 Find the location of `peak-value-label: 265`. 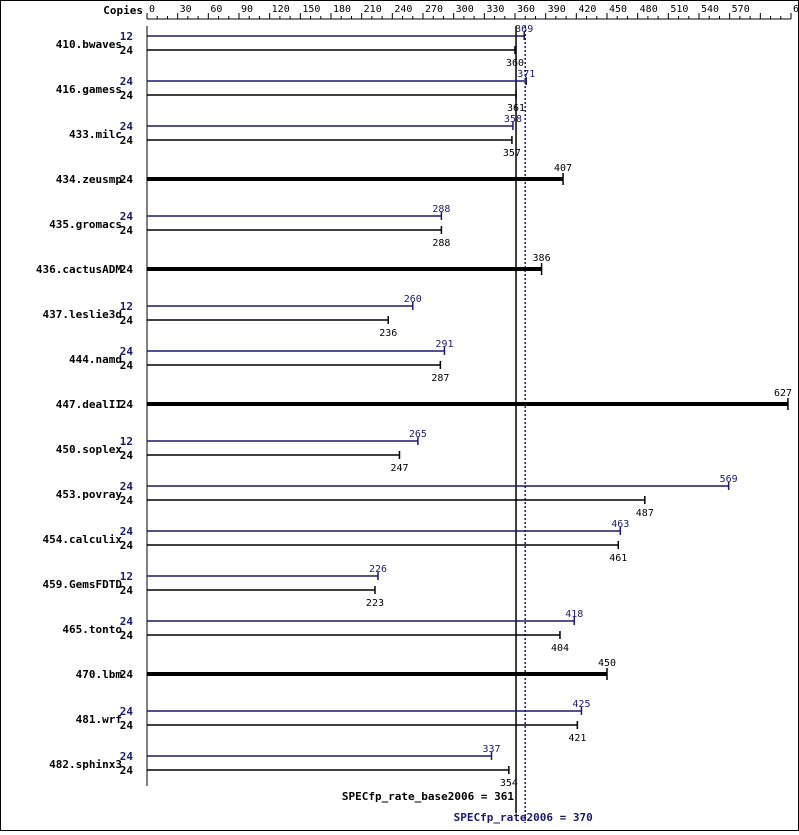

peak-value-label: 265 is located at coordinates (418, 434).